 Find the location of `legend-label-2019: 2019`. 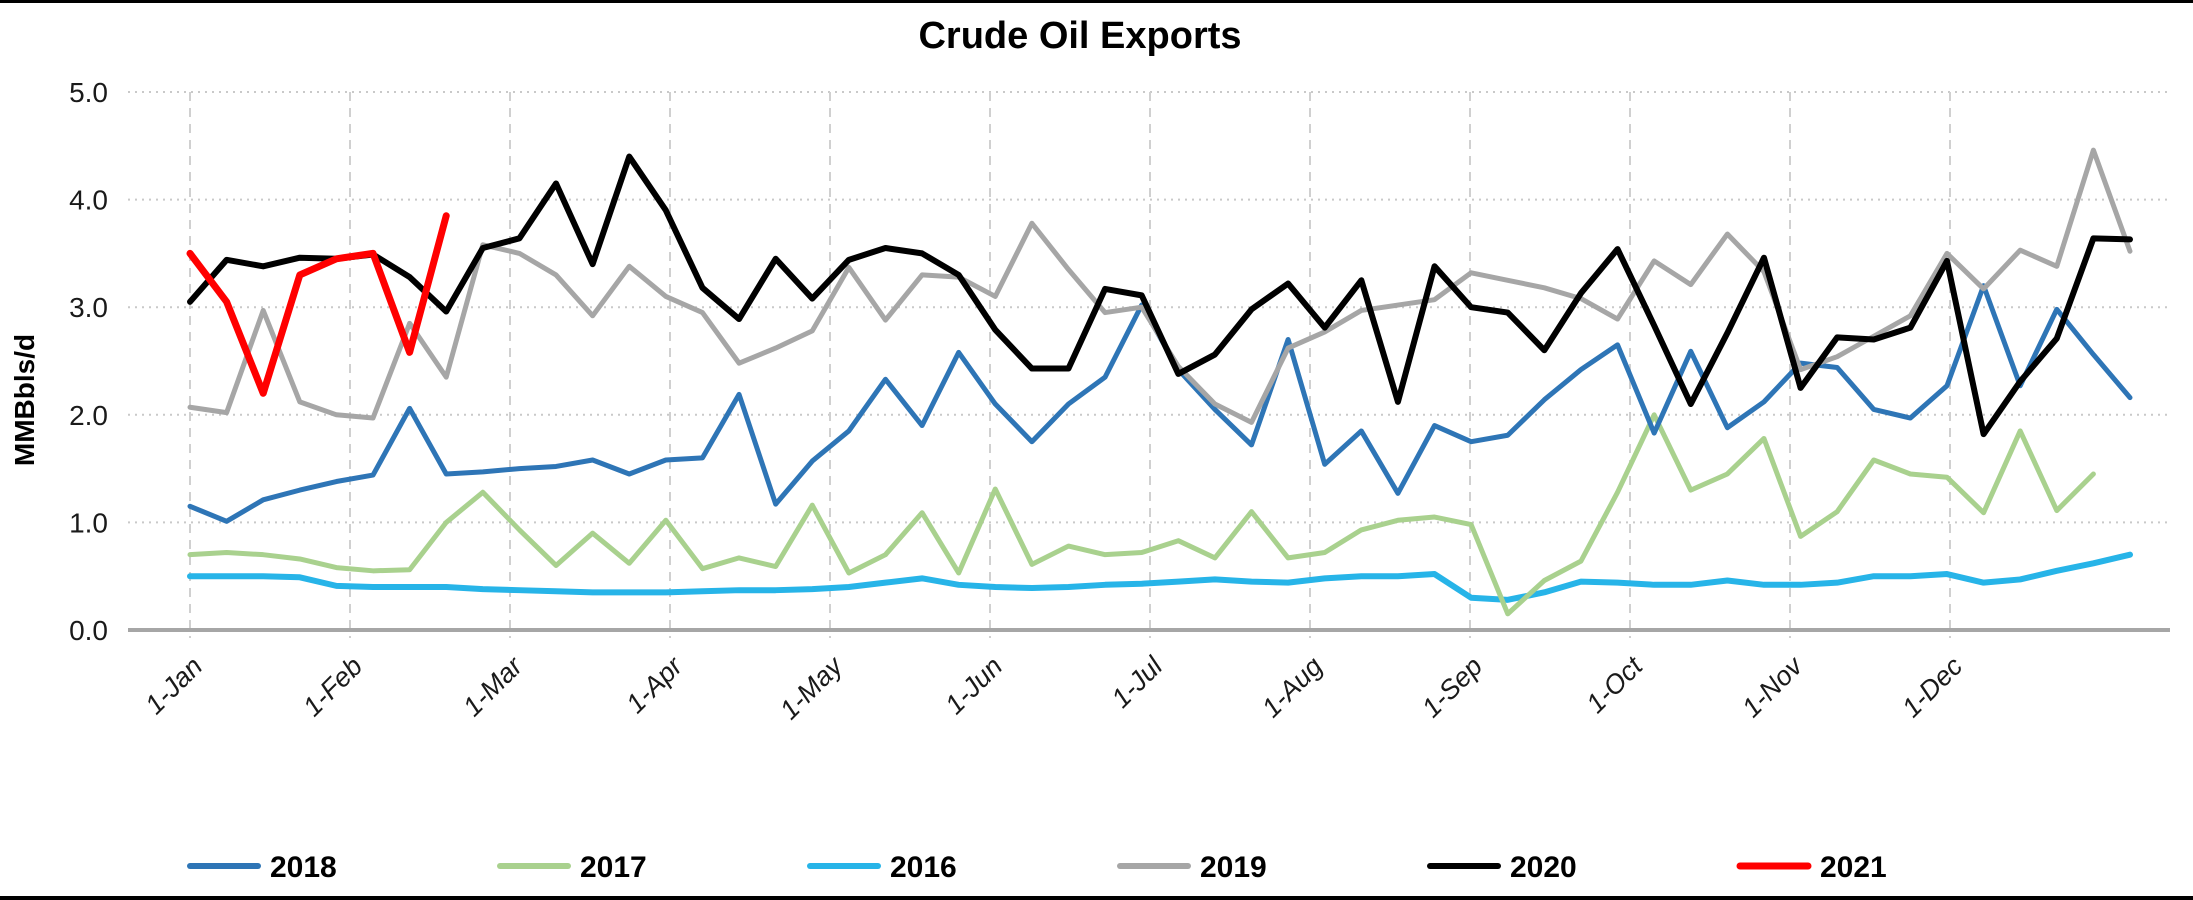

legend-label-2019: 2019 is located at coordinates (1233, 867).